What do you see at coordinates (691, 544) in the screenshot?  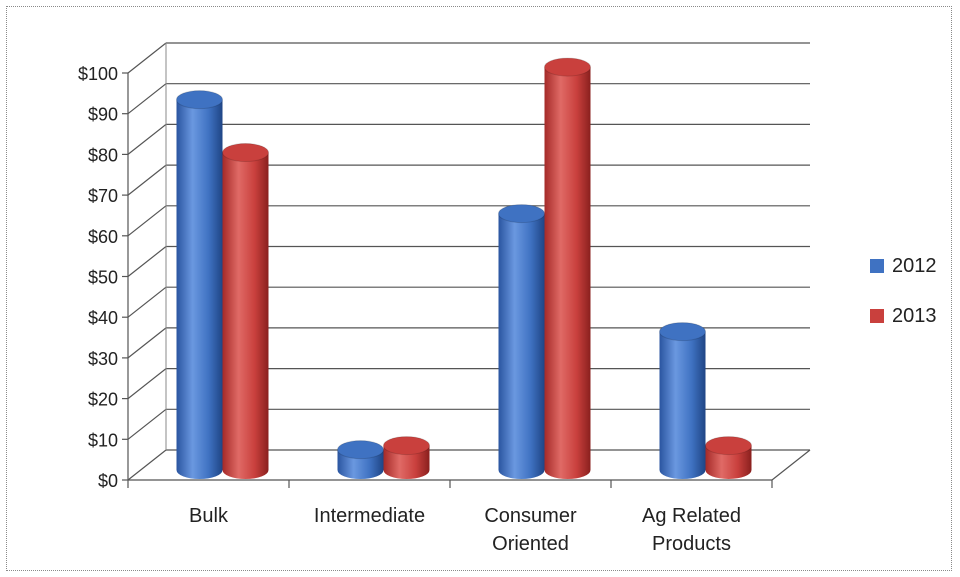 I see `x-category-label: Products` at bounding box center [691, 544].